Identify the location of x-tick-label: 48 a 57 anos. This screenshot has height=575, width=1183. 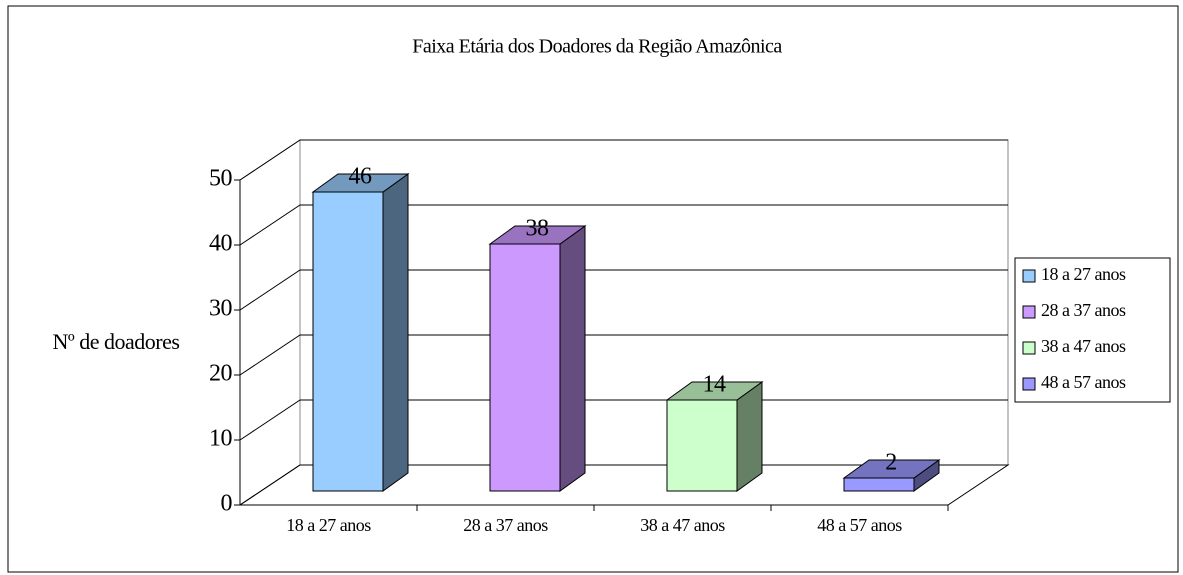
(859, 525).